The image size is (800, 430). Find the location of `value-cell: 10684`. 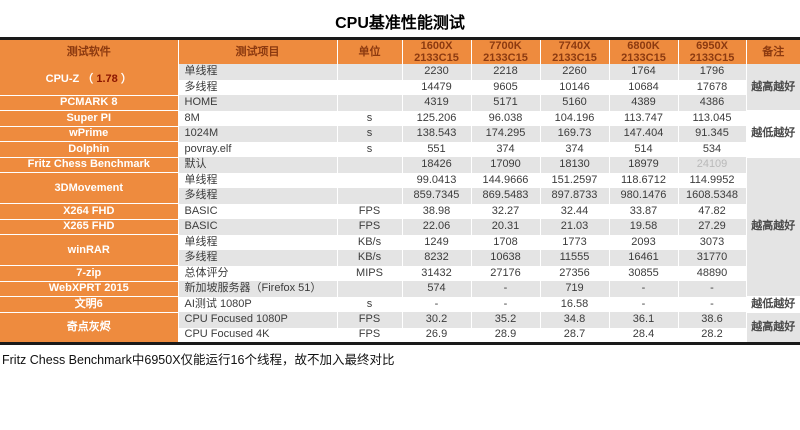

value-cell: 10684 is located at coordinates (644, 87).